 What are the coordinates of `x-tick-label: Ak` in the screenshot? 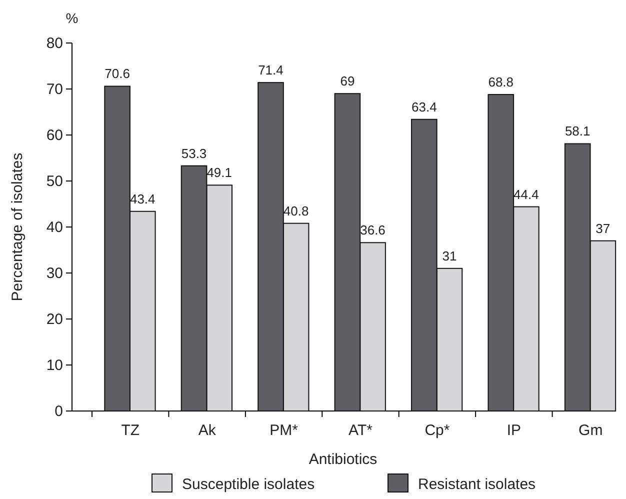 It's located at (207, 430).